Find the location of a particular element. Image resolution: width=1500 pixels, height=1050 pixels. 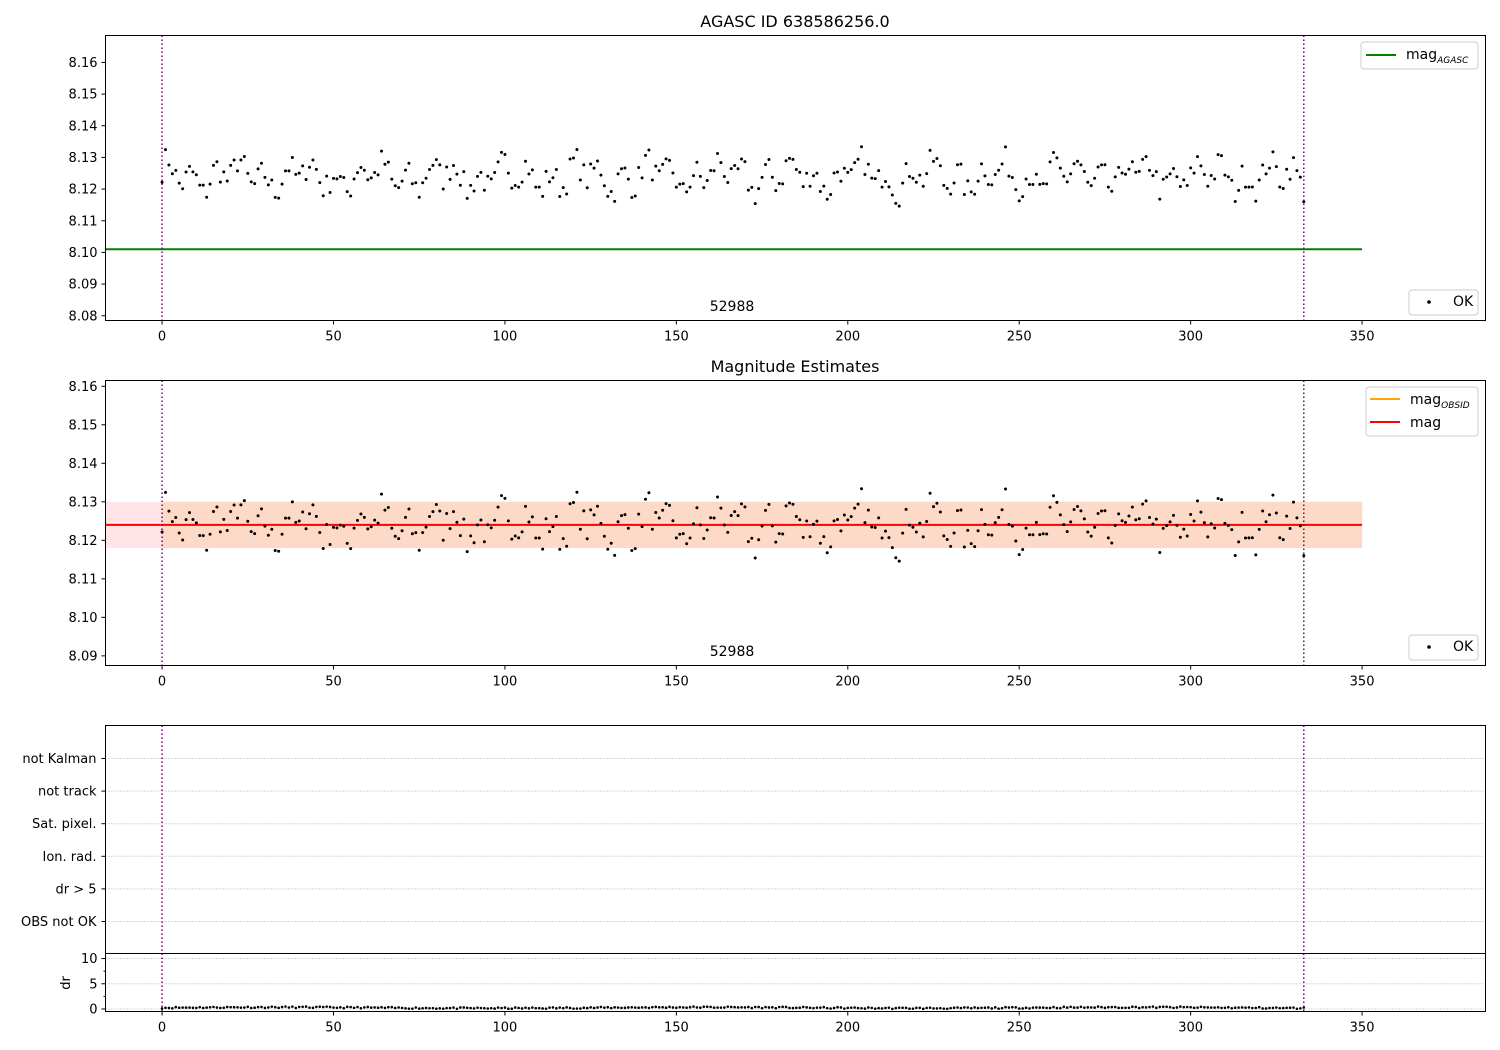

legend-box is located at coordinates (1443, 647).